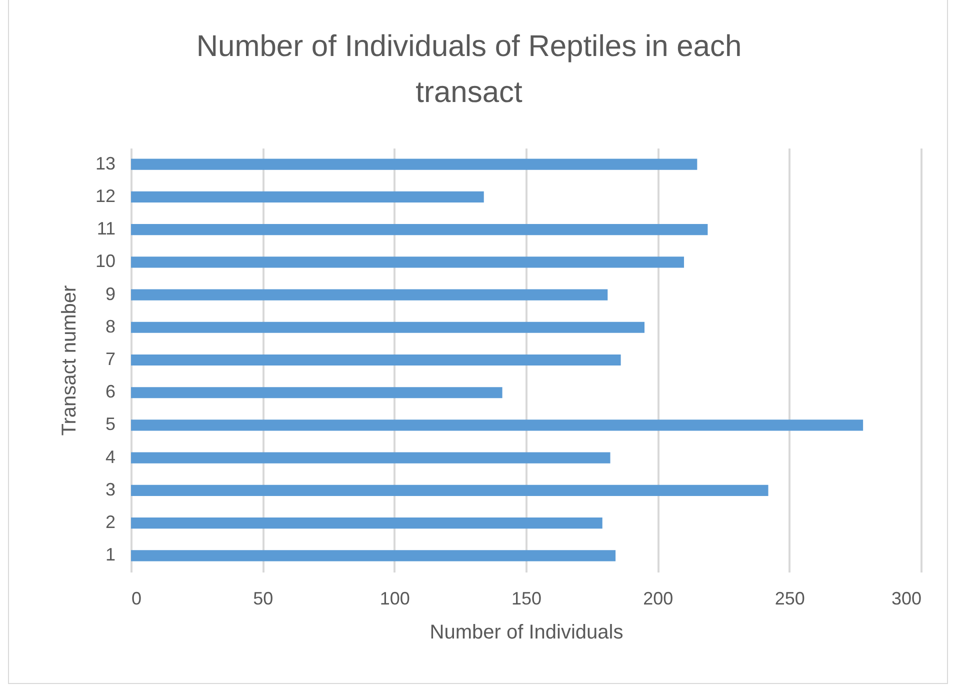 This screenshot has height=687, width=958. Describe the element at coordinates (526, 598) in the screenshot. I see `x-tick-label: 150` at that location.